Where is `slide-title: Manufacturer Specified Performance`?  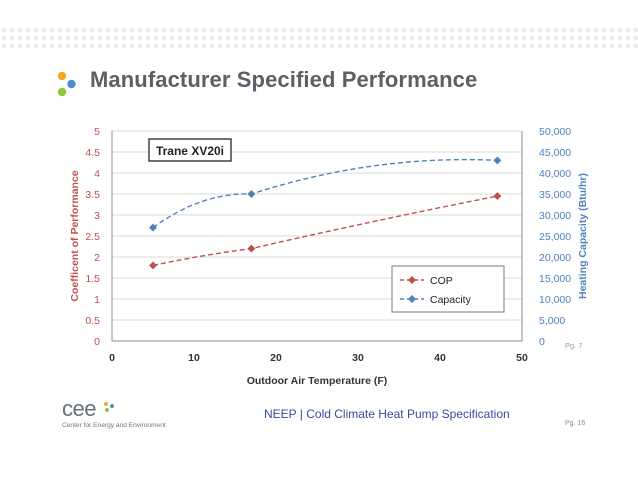
slide-title: Manufacturer Specified Performance is located at coordinates (284, 79).